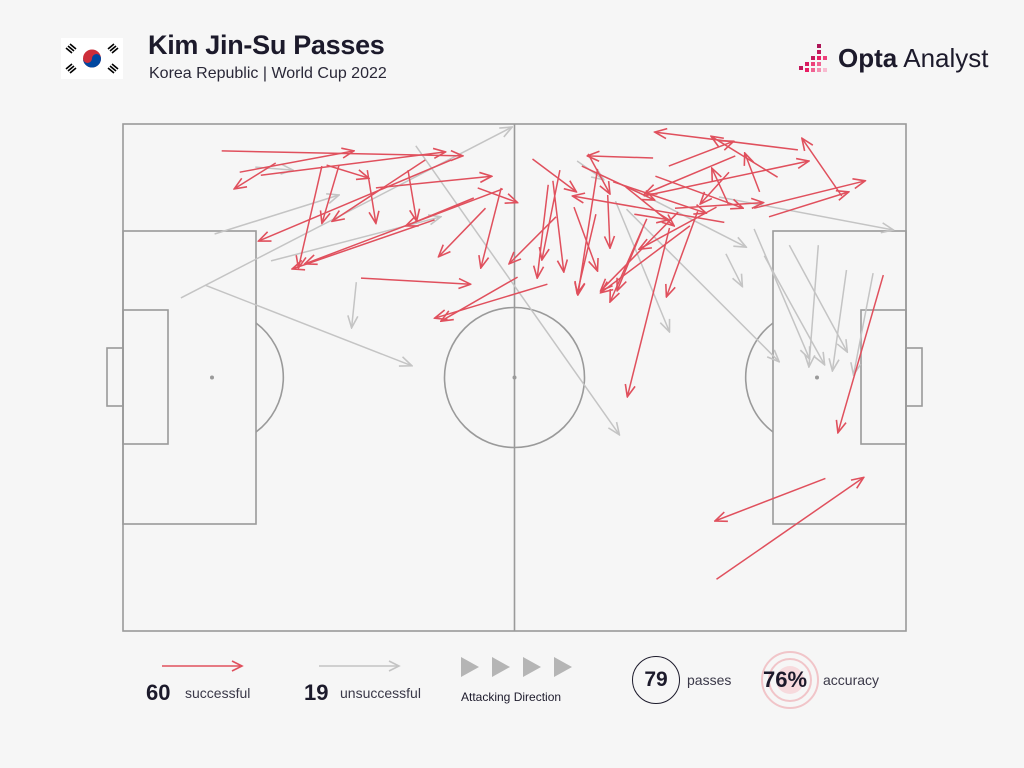 The image size is (1024, 768). What do you see at coordinates (203, 666) in the screenshot?
I see `successful-legend-arrow` at bounding box center [203, 666].